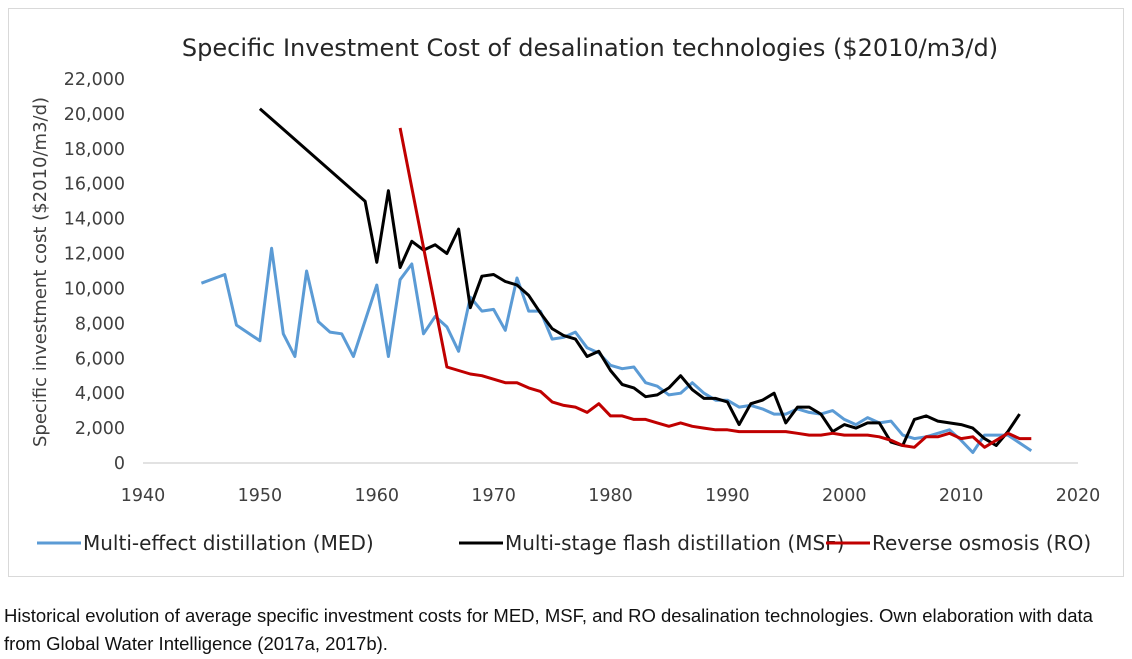 The width and height of the screenshot is (1132, 659). Describe the element at coordinates (40, 272) in the screenshot. I see `y-axis-label: Specific investment cost ($2010/m3/d)` at that location.